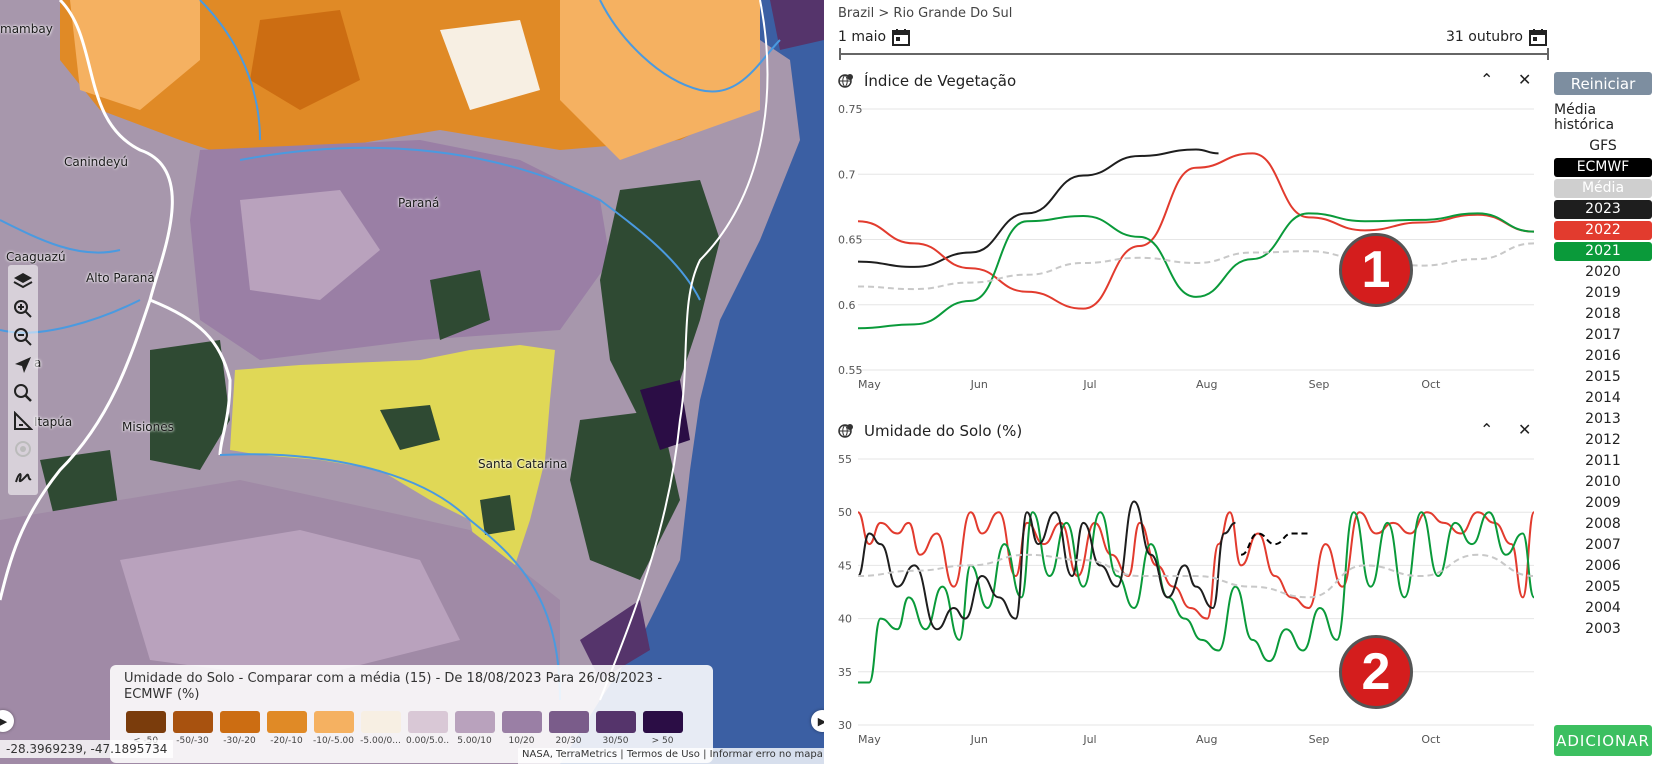 The height and width of the screenshot is (765, 1661). Describe the element at coordinates (1584, 117) in the screenshot. I see `historical-average-label: Média histórica` at that location.